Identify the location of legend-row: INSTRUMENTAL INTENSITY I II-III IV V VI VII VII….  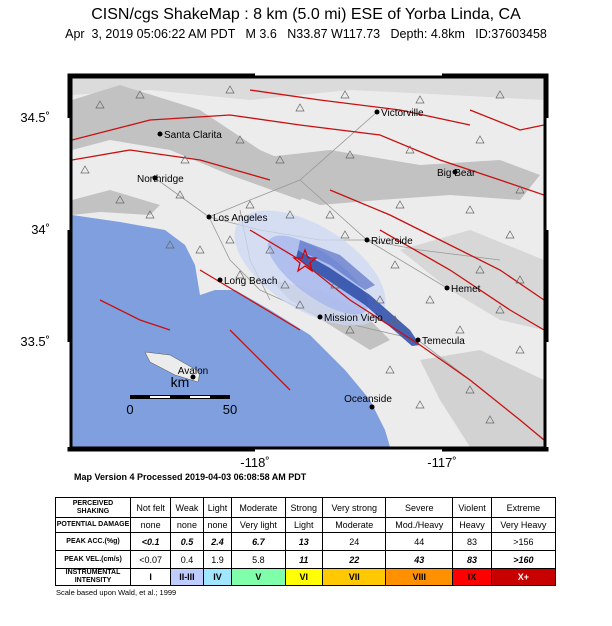
(306, 577).